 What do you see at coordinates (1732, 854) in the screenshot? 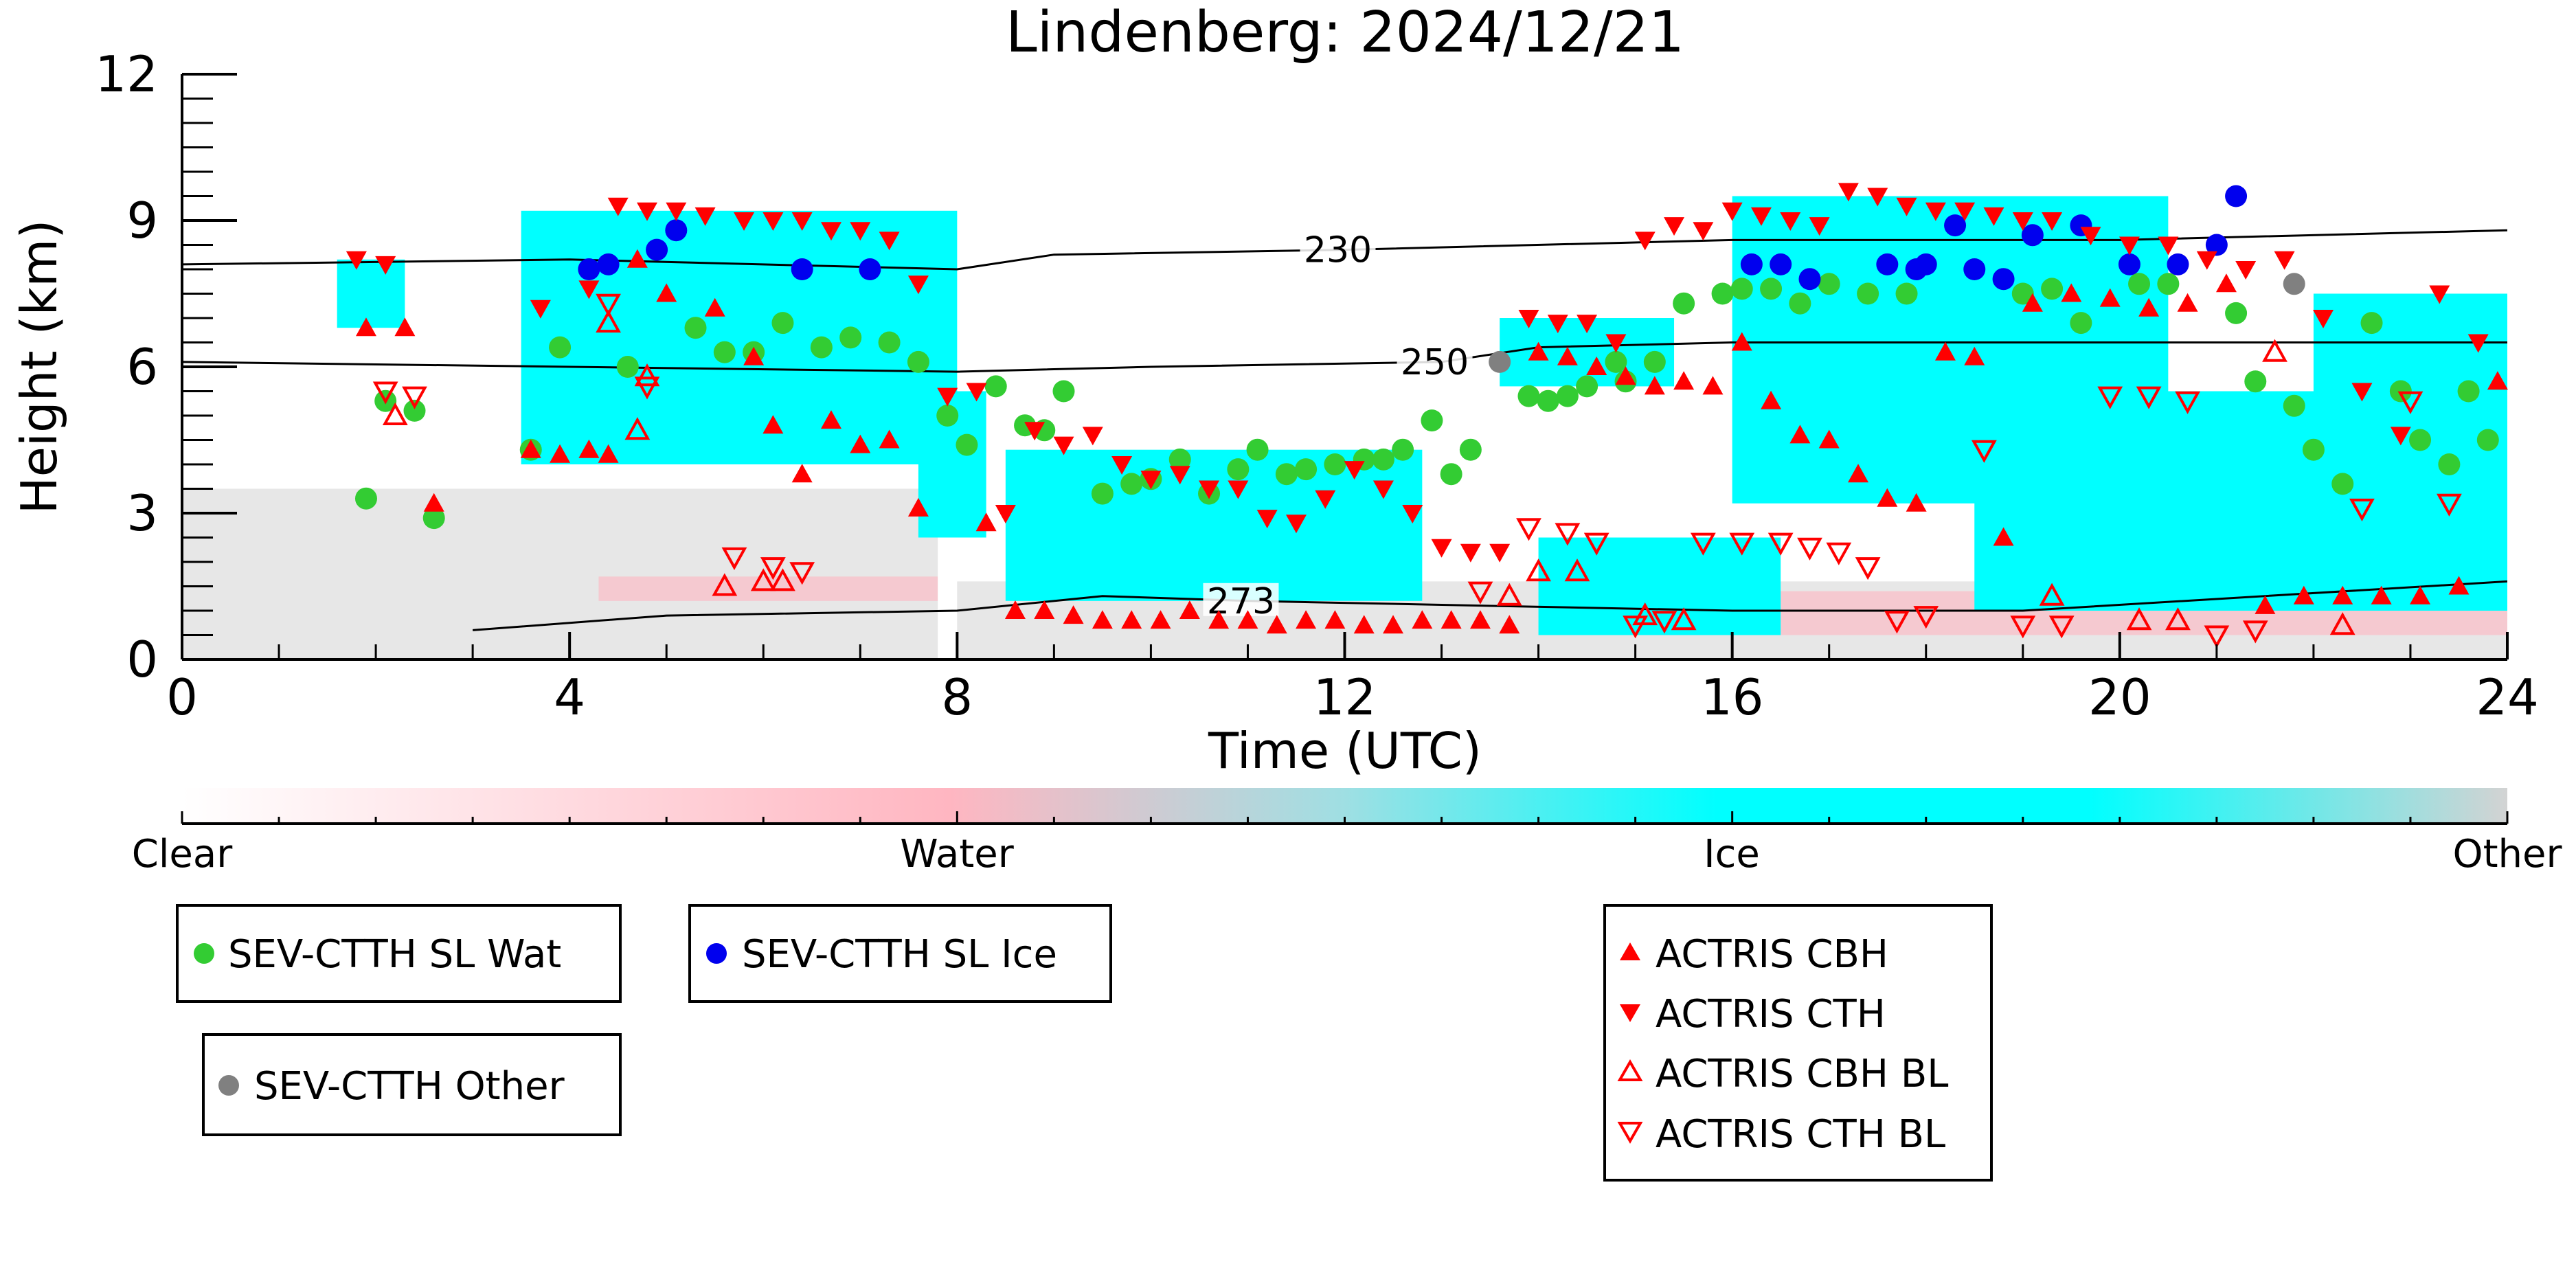
I see `colorbar-label-ice: Ice` at bounding box center [1732, 854].